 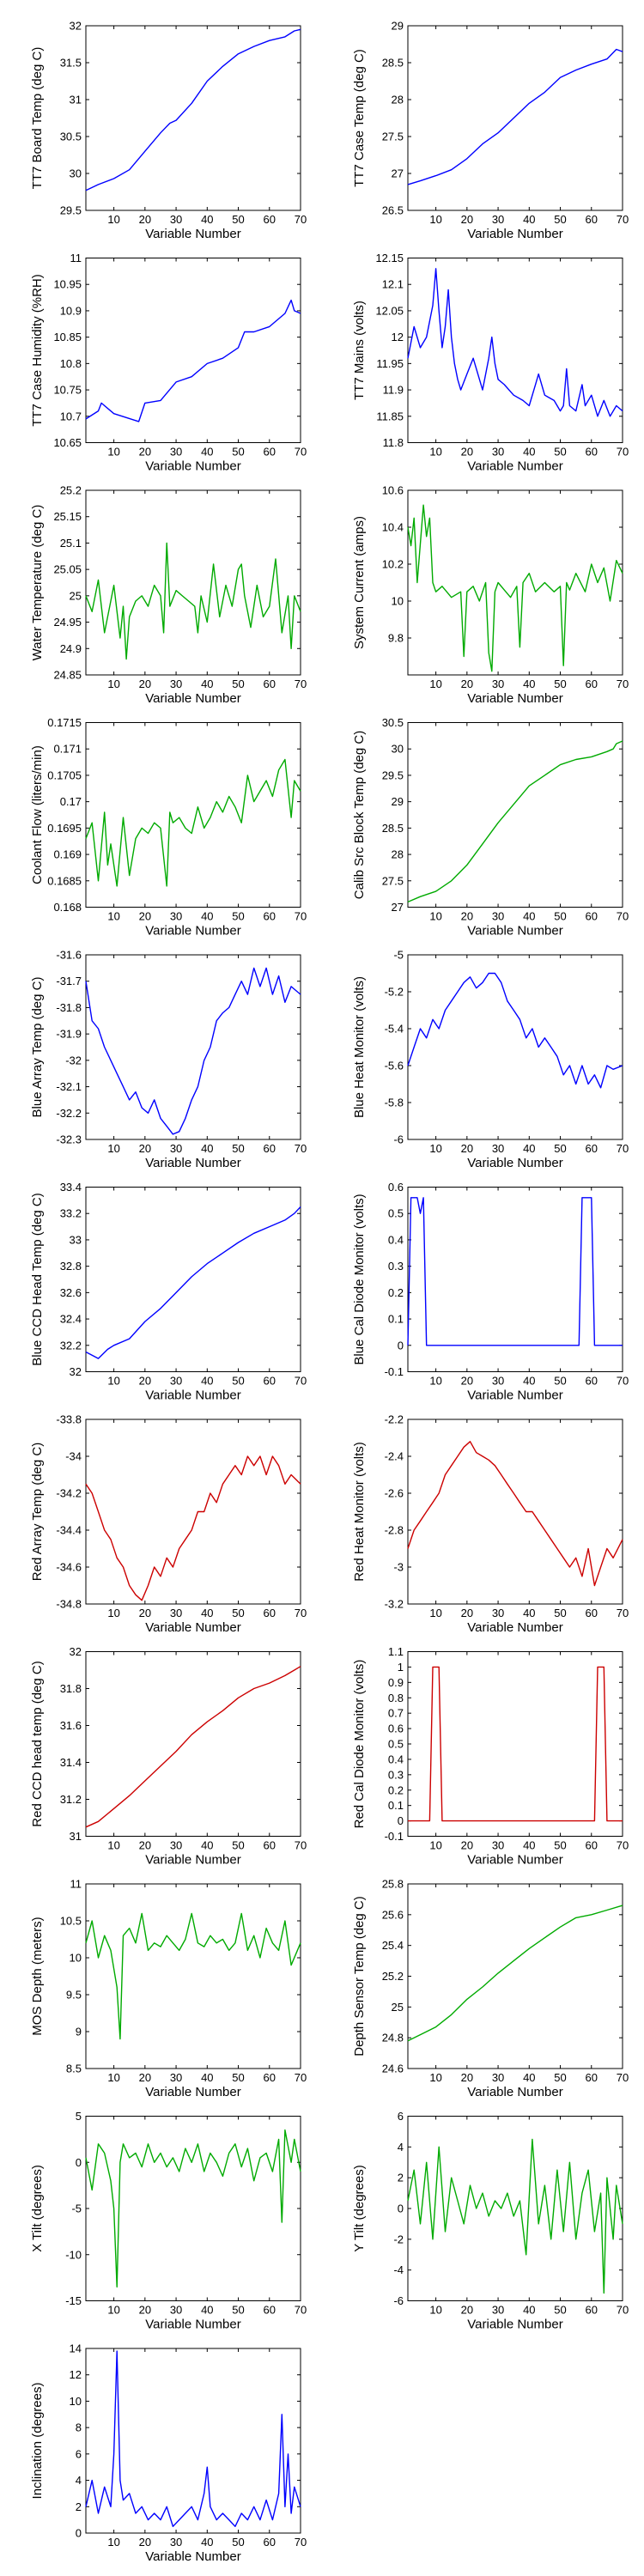 I want to click on y-tick-label: 8.5, so click(x=74, y=2069).